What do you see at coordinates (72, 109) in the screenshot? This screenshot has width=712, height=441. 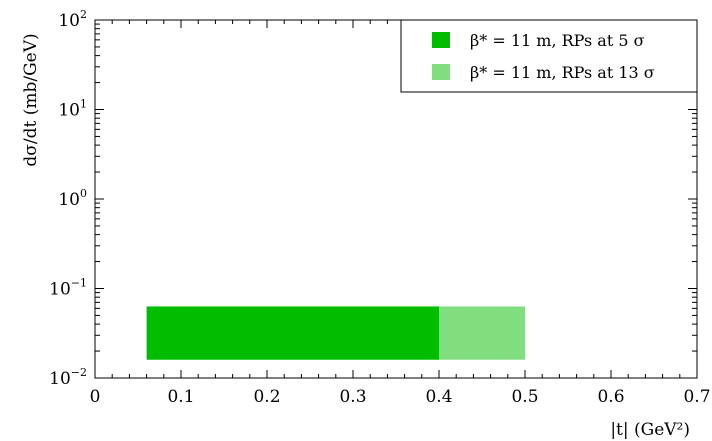 I see `y-tick-label: 10¹` at bounding box center [72, 109].